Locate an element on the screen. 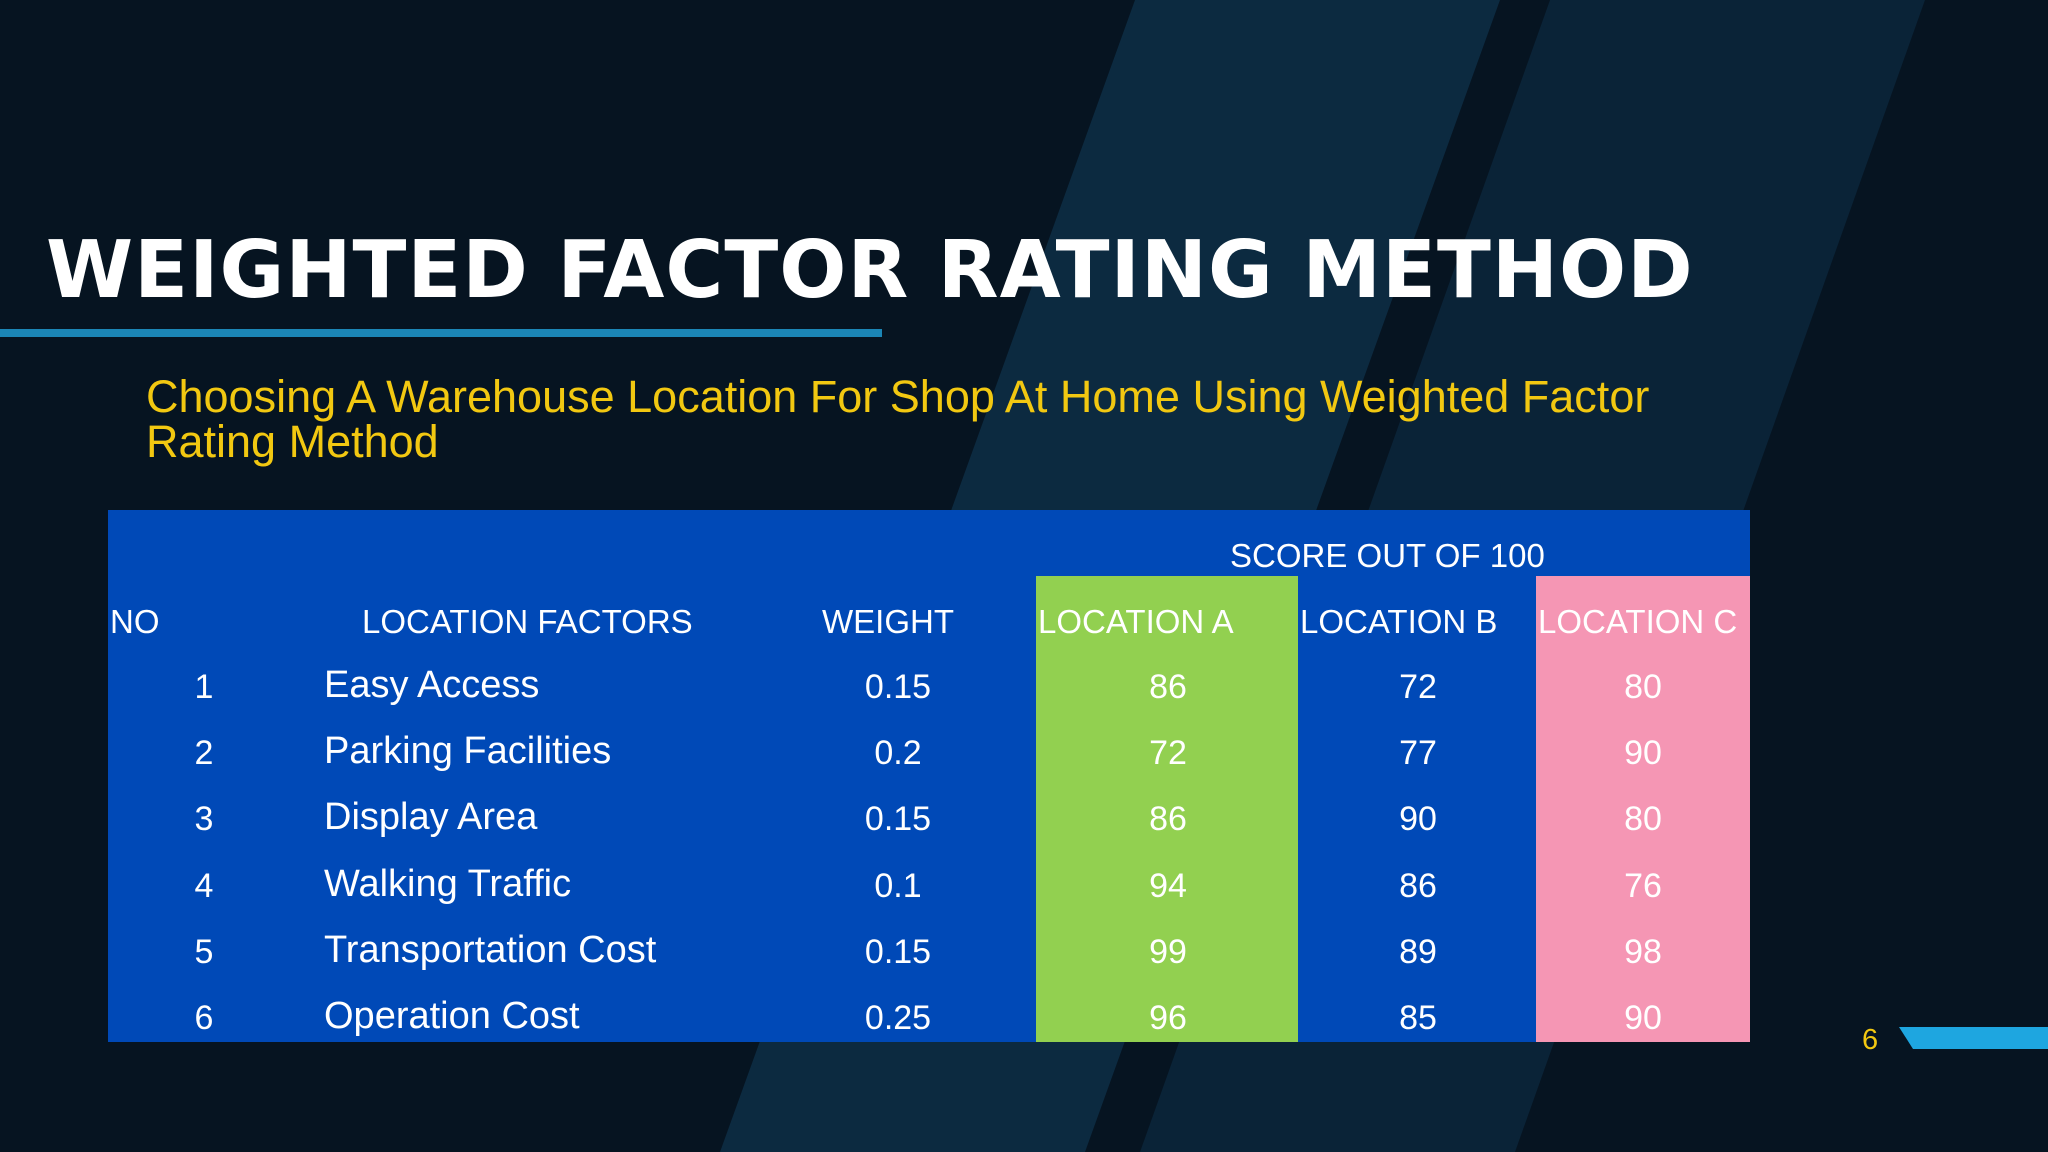 This screenshot has width=2048, height=1152. row-3-weight: 0.15 is located at coordinates (898, 819).